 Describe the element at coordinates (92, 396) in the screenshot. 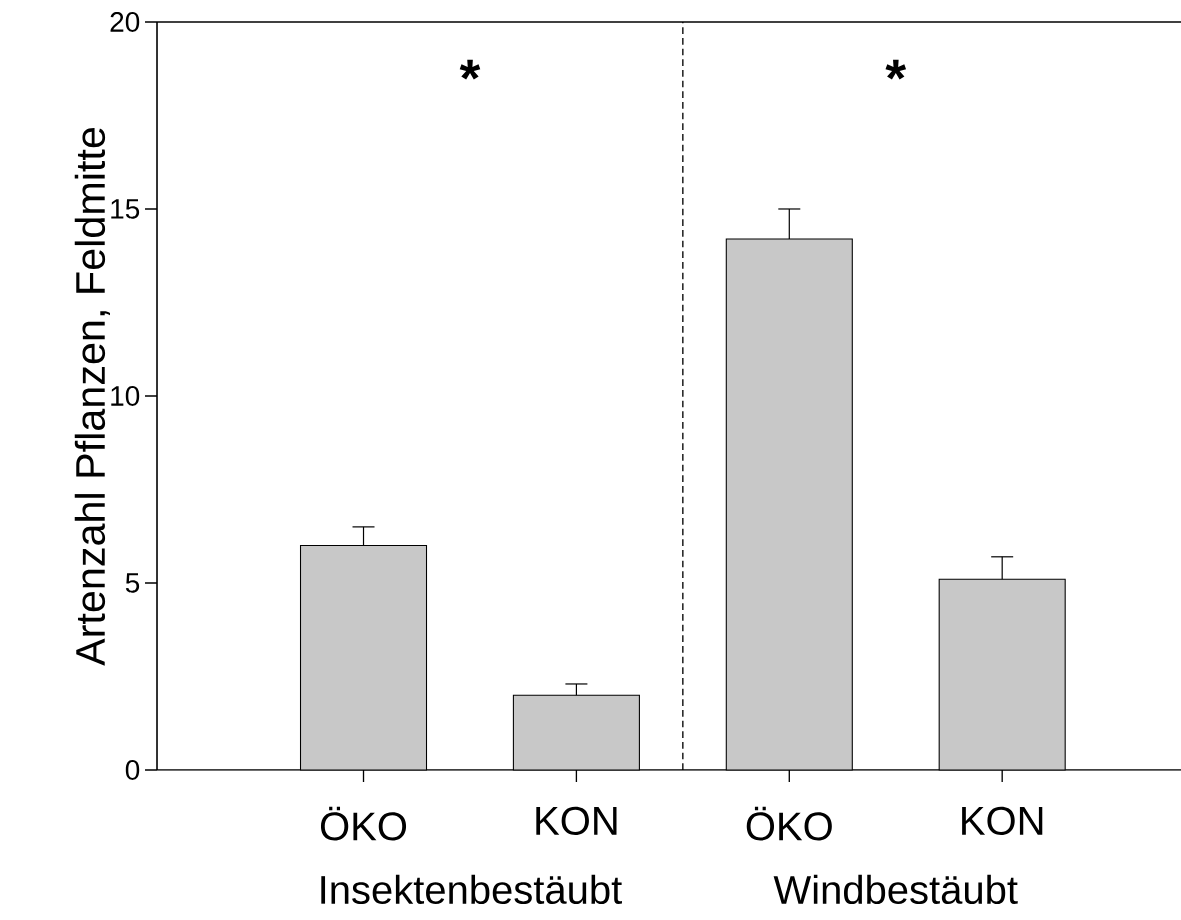

I see `y-axis-title: Artenzahl Pflanzen, Feldmitte` at that location.